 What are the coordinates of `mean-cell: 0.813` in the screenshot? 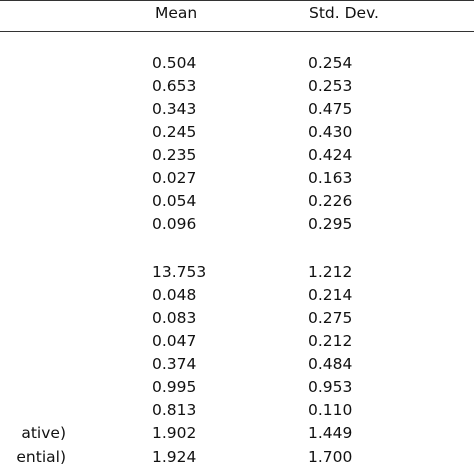 It's located at (174, 410).